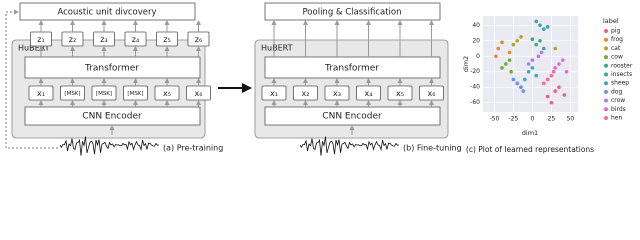 This screenshot has height=240, width=640. I want to click on waveform, so click(109, 146).